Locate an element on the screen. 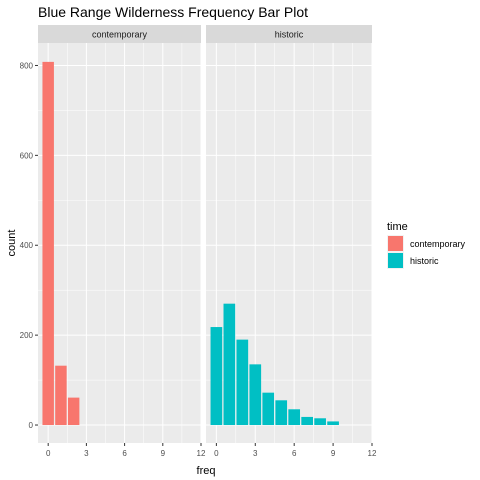 This screenshot has width=480, height=480. y-tick-label: 800 is located at coordinates (27, 65).